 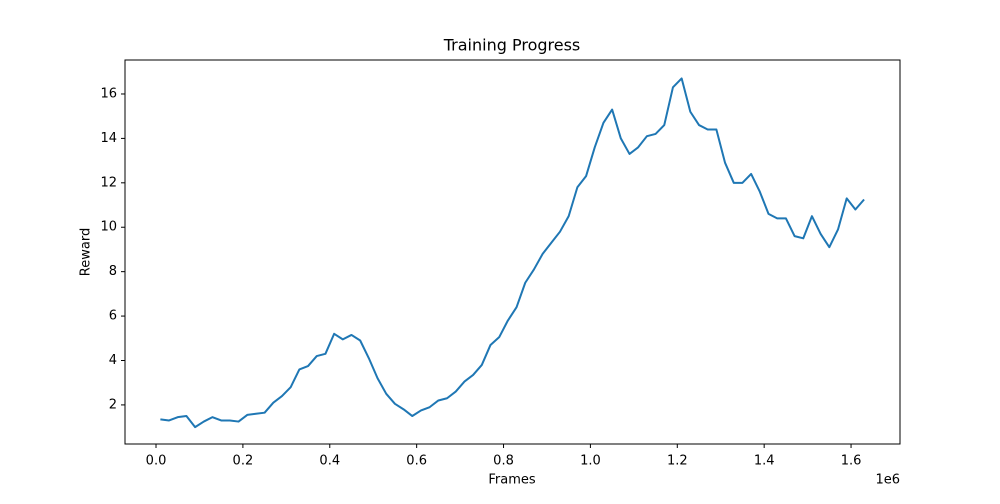 What do you see at coordinates (512, 45) in the screenshot?
I see `chart-title: Training Progress` at bounding box center [512, 45].